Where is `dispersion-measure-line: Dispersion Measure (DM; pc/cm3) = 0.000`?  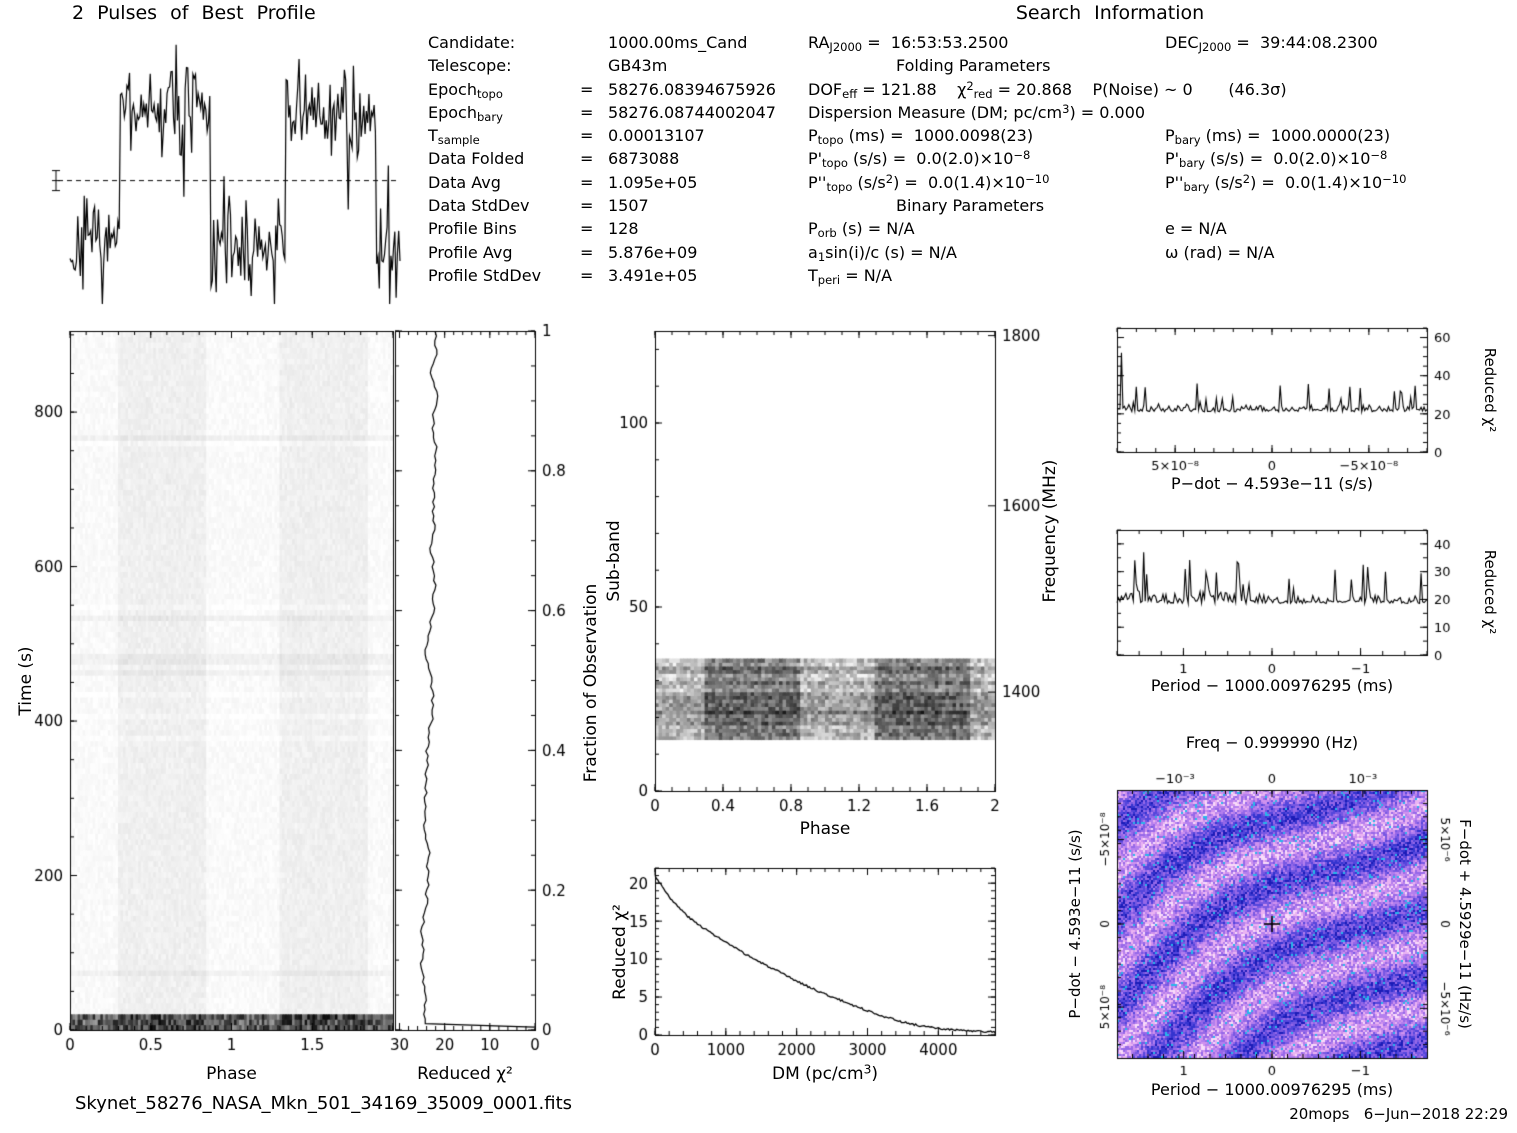 dispersion-measure-line: Dispersion Measure (DM; pc/cm3) = 0.000 is located at coordinates (977, 111).